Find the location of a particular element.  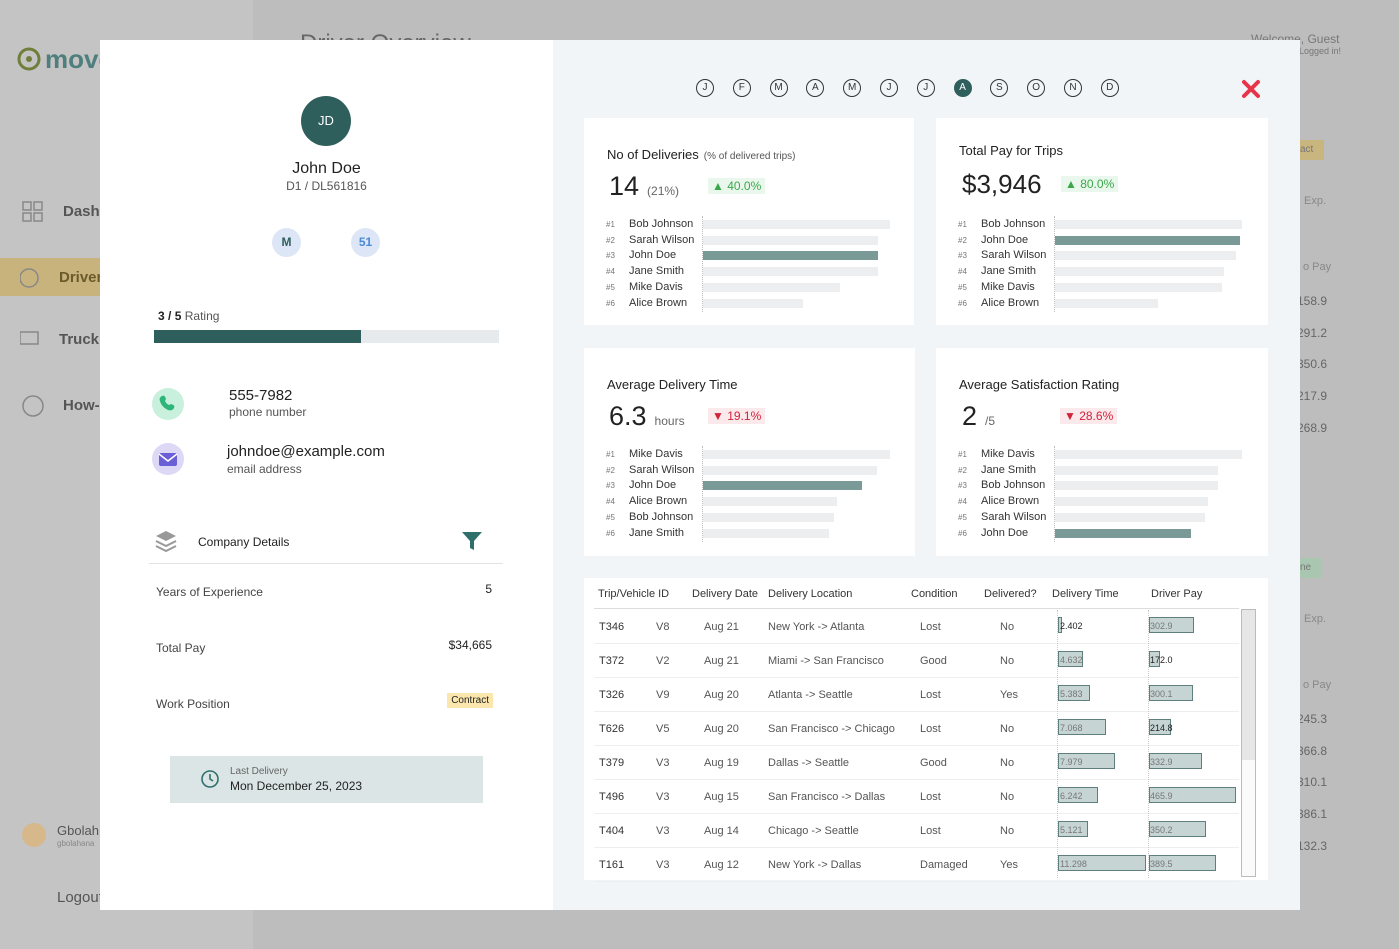

card-value: 6.3 hours is located at coordinates (647, 416).